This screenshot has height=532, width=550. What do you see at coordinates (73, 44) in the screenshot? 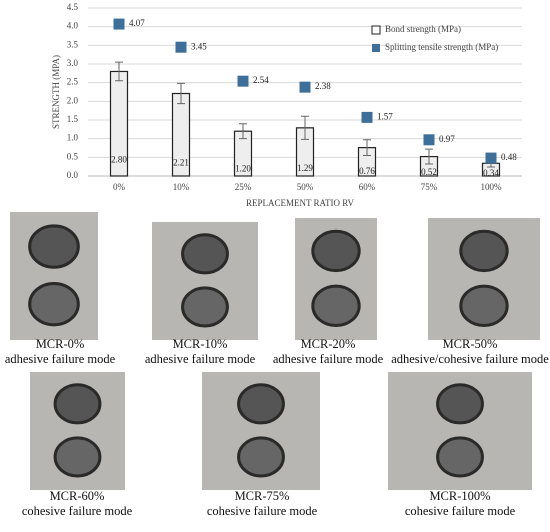
I see `y-tick-label: 3.5` at bounding box center [73, 44].